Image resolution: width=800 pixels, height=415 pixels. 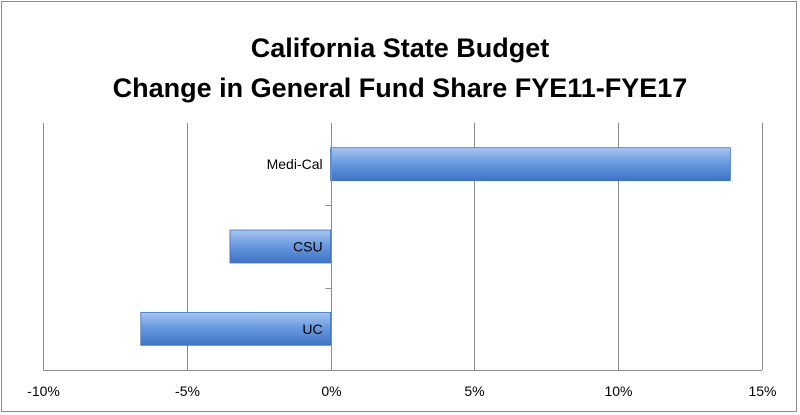 I want to click on x-tick-label: 10%, so click(x=618, y=391).